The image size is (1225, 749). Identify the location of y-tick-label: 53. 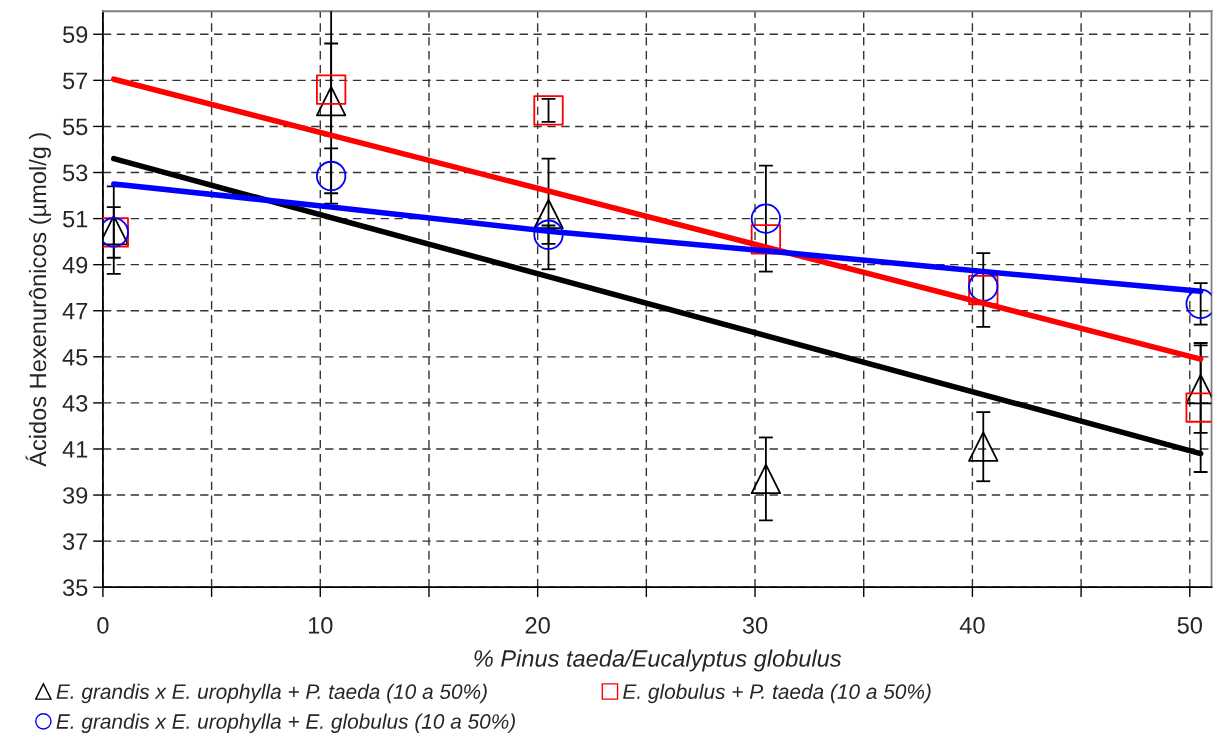
(75, 173).